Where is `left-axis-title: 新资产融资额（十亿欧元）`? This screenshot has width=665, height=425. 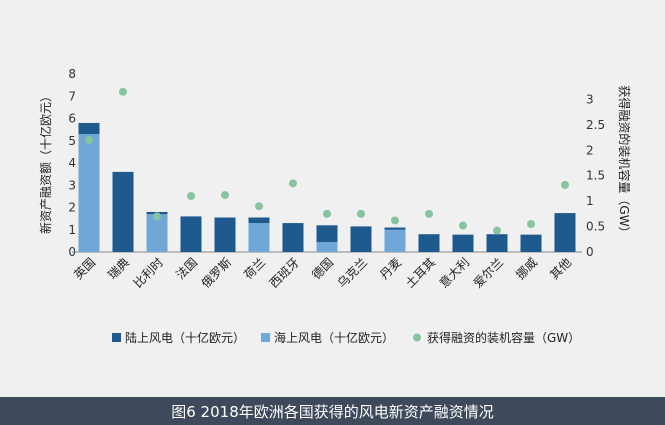
left-axis-title: 新资产融资额（十亿欧元） is located at coordinates (45, 162).